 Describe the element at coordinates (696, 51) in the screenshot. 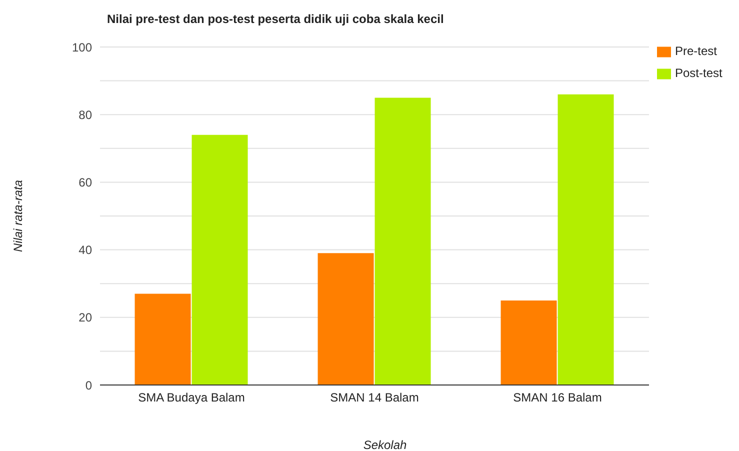

I see `legend-label: Pre-test` at that location.